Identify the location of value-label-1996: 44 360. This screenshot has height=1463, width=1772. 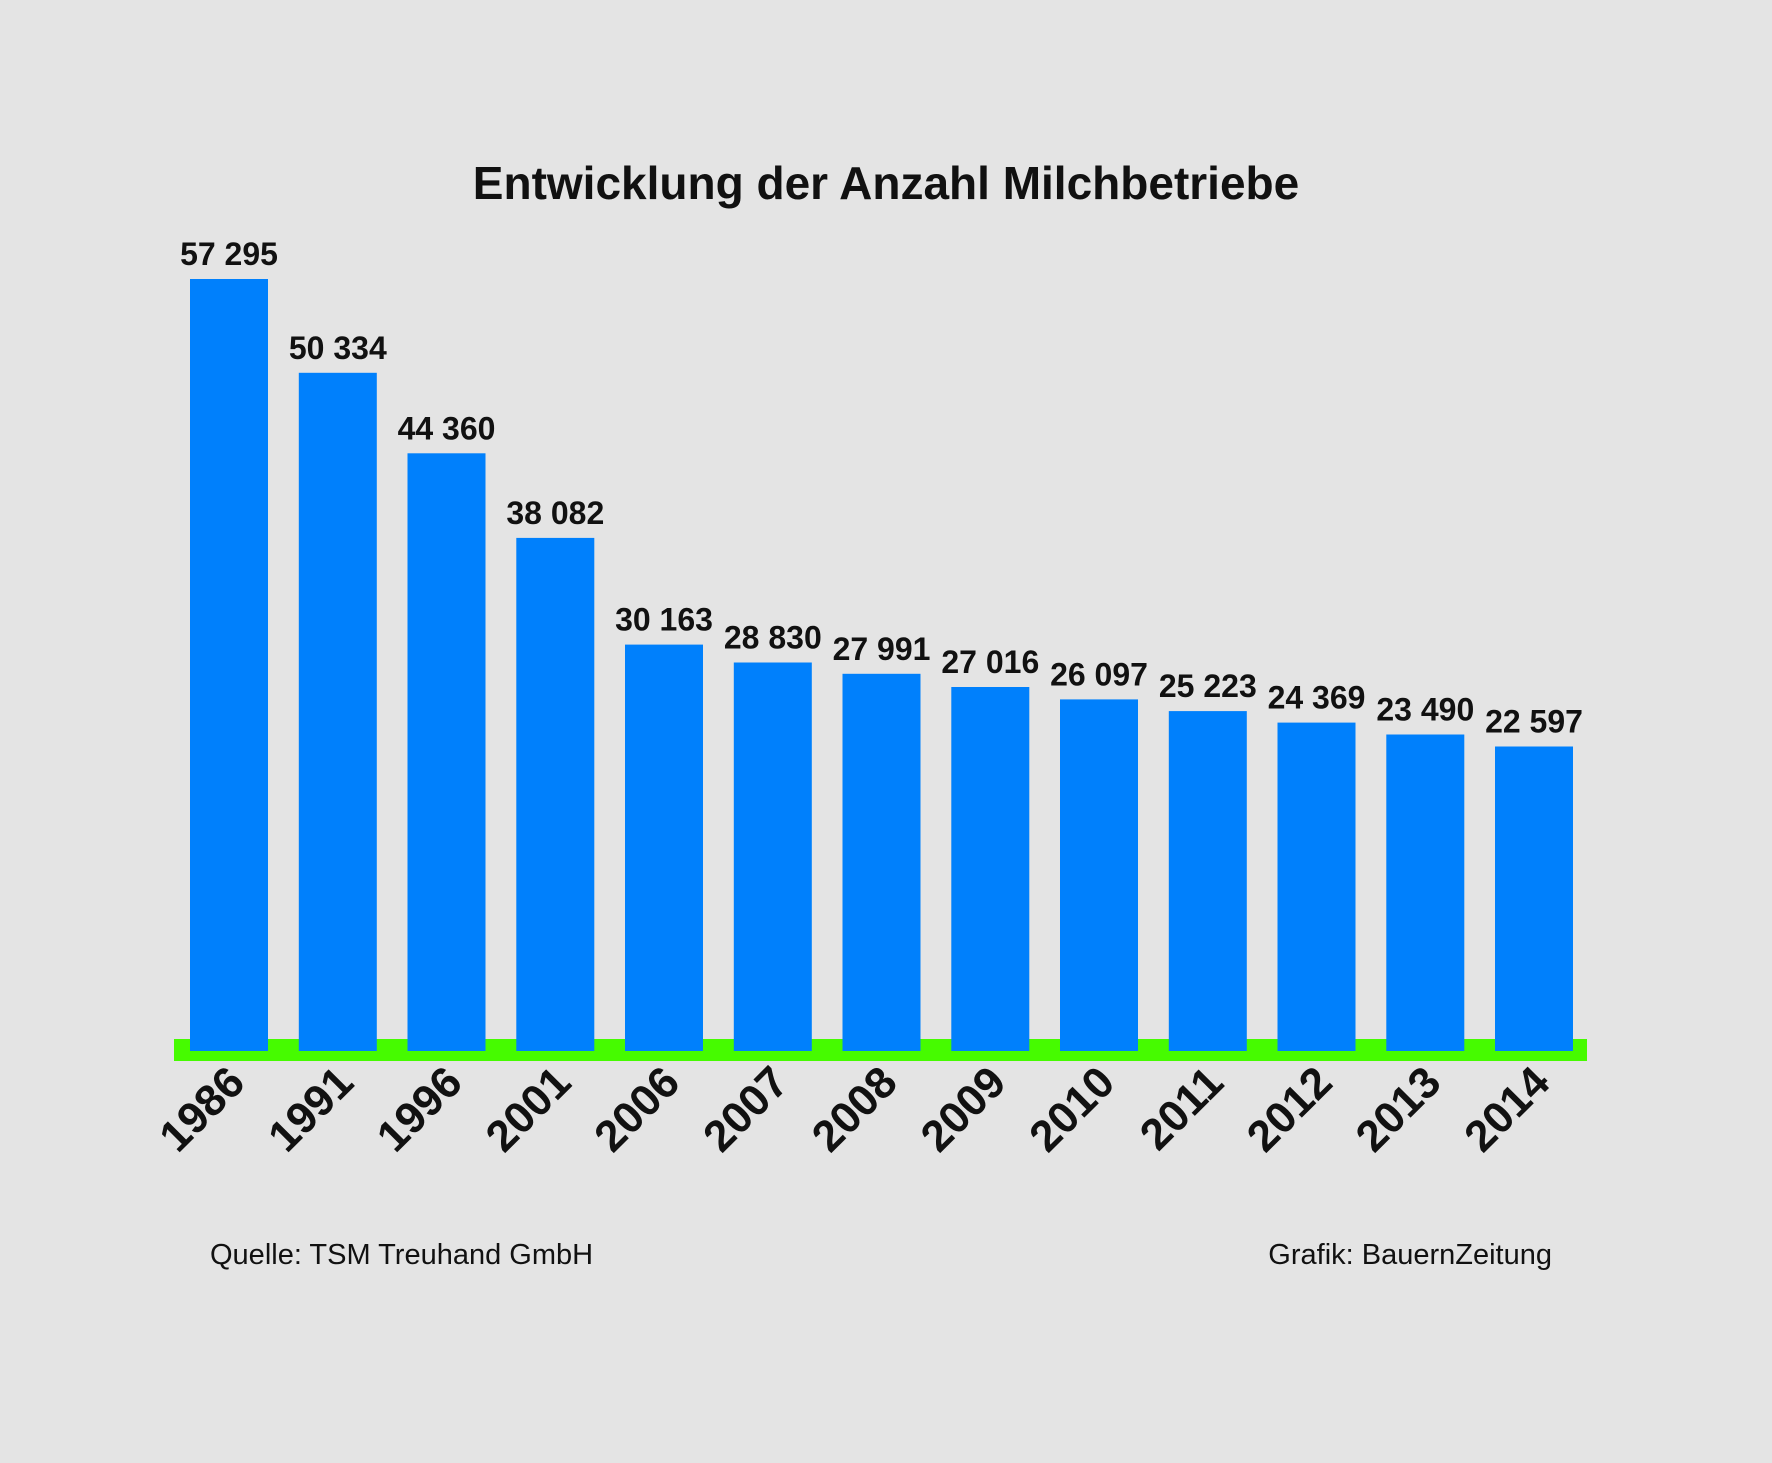
(447, 428).